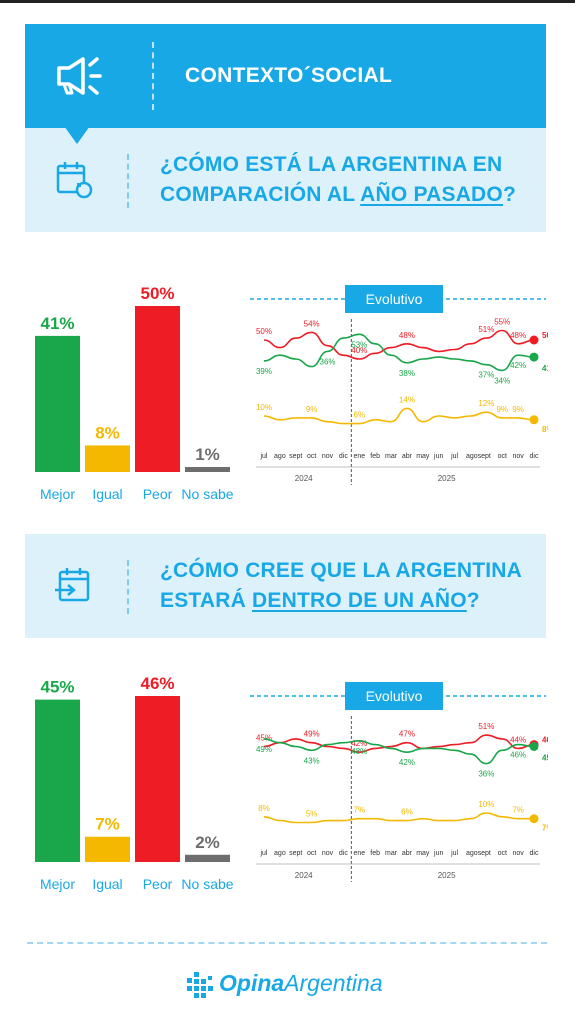  Describe the element at coordinates (312, 323) in the screenshot. I see `data-label: 54%` at that location.